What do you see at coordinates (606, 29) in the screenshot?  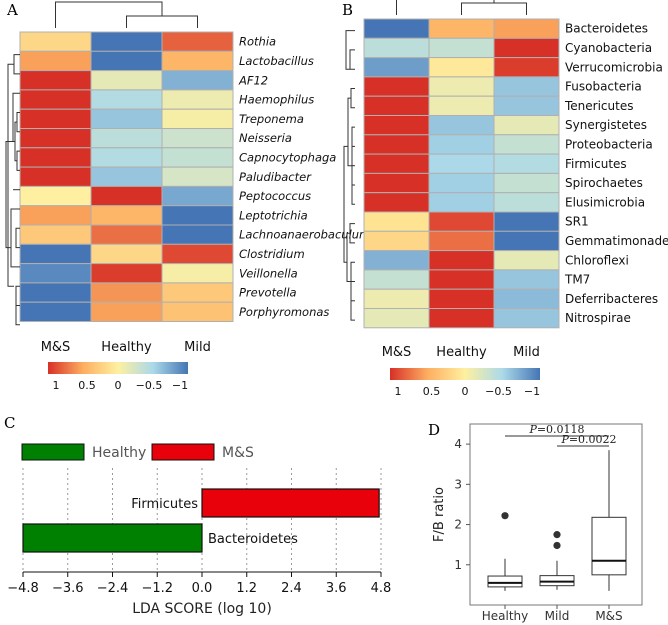 I see `row-label: Bacteroidetes` at bounding box center [606, 29].